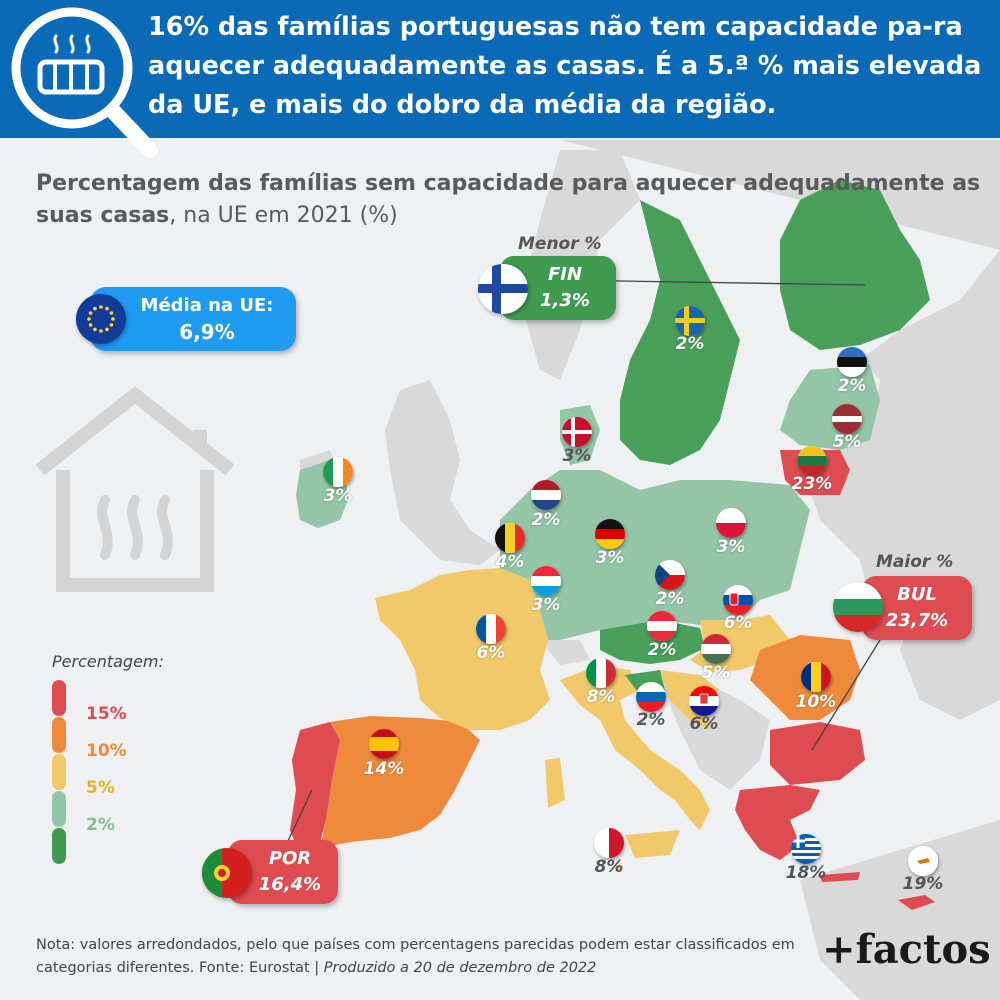 The image size is (1000, 1000). What do you see at coordinates (906, 949) in the screenshot?
I see `brand-logo: +factos` at bounding box center [906, 949].